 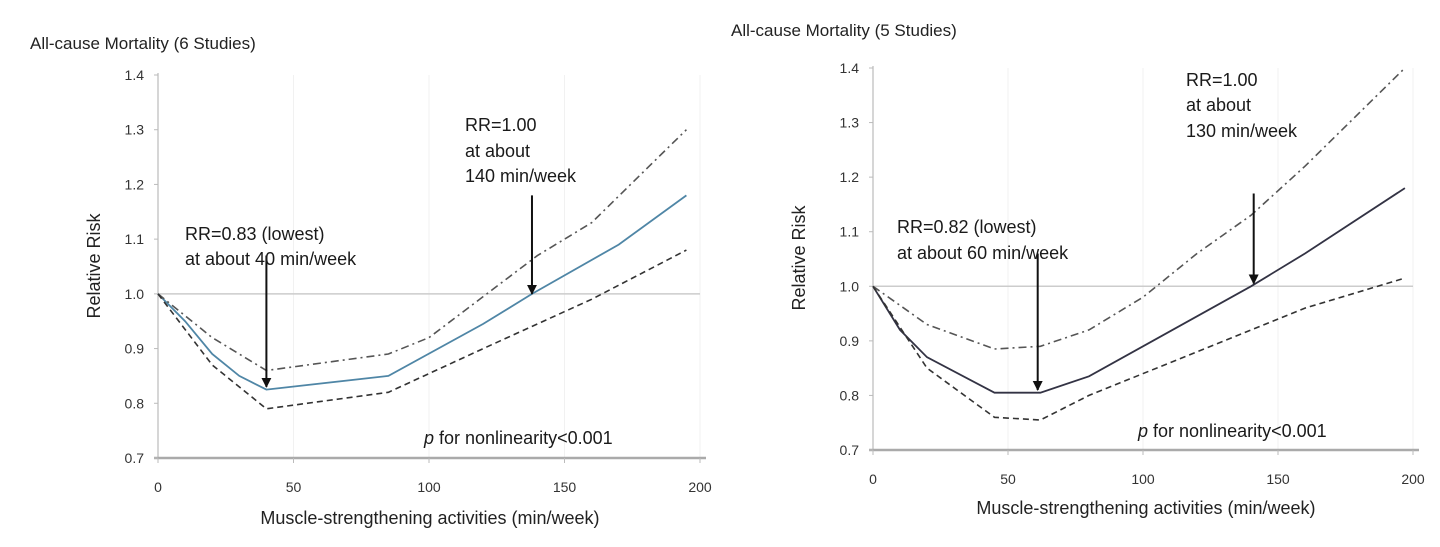 I want to click on chart-title: All-cause Mortality (6 Studies), so click(x=143, y=43).